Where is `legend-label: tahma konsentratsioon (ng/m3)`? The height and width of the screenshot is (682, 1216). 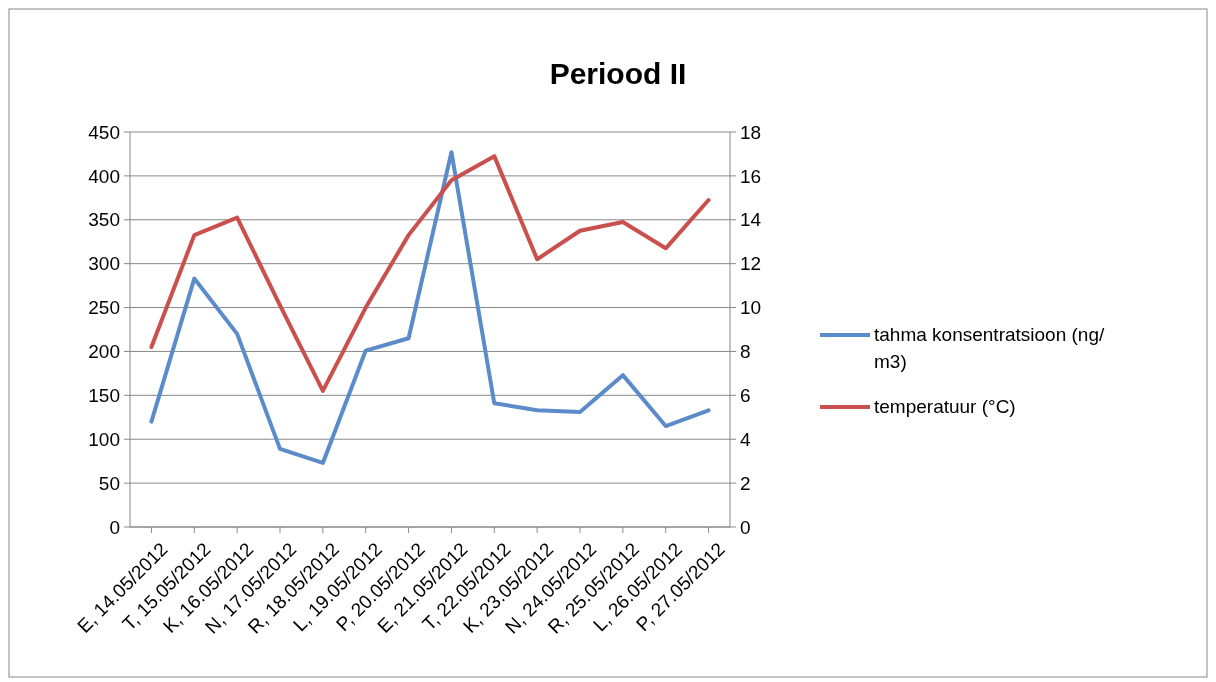
legend-label: tahma konsentratsioon (ng/m3) is located at coordinates (989, 348).